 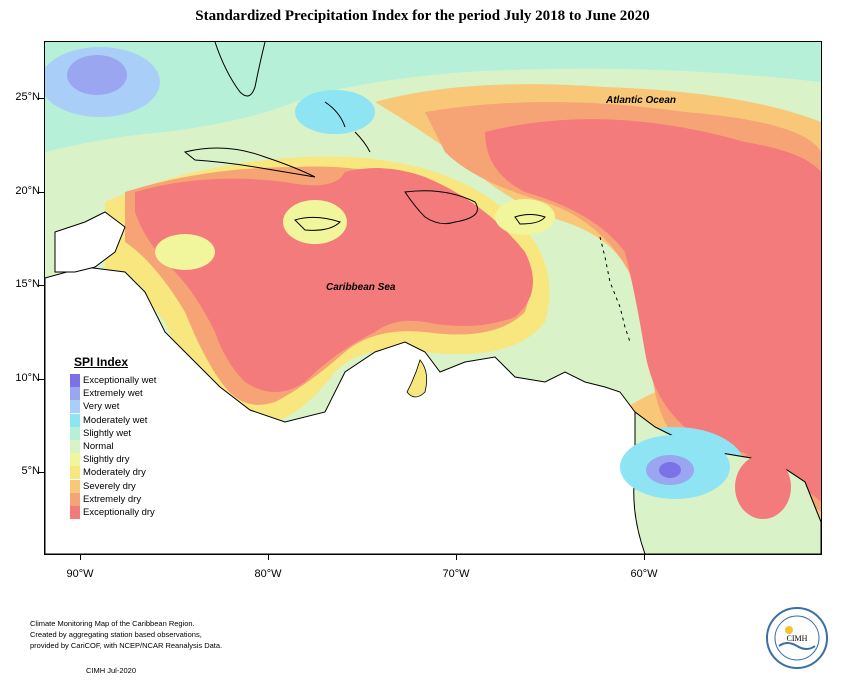 I want to click on wet-zone-bahamas, so click(x=335, y=112).